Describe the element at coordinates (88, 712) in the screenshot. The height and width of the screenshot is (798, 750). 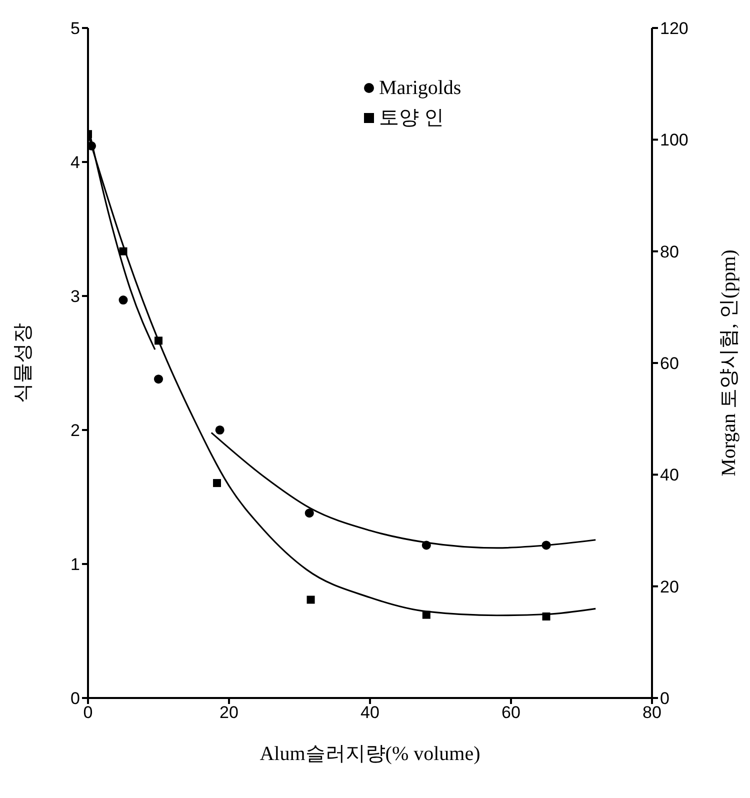
I see `x-tick-label: 0` at that location.